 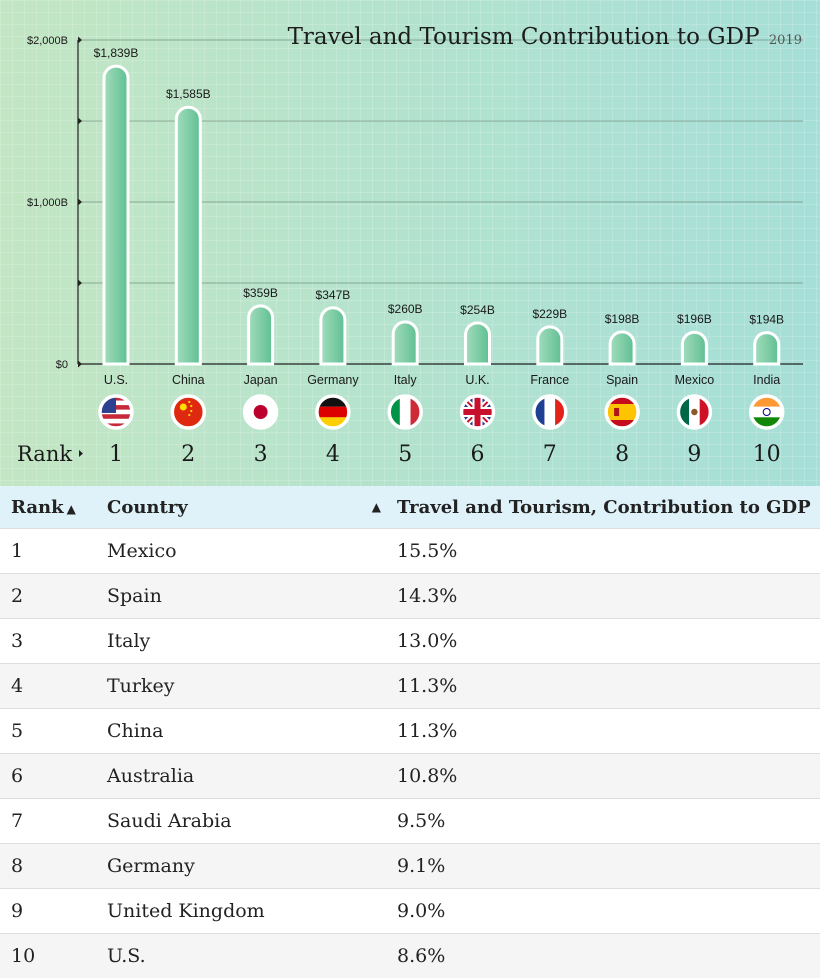 I want to click on country-cell: Turkey, so click(x=252, y=686).